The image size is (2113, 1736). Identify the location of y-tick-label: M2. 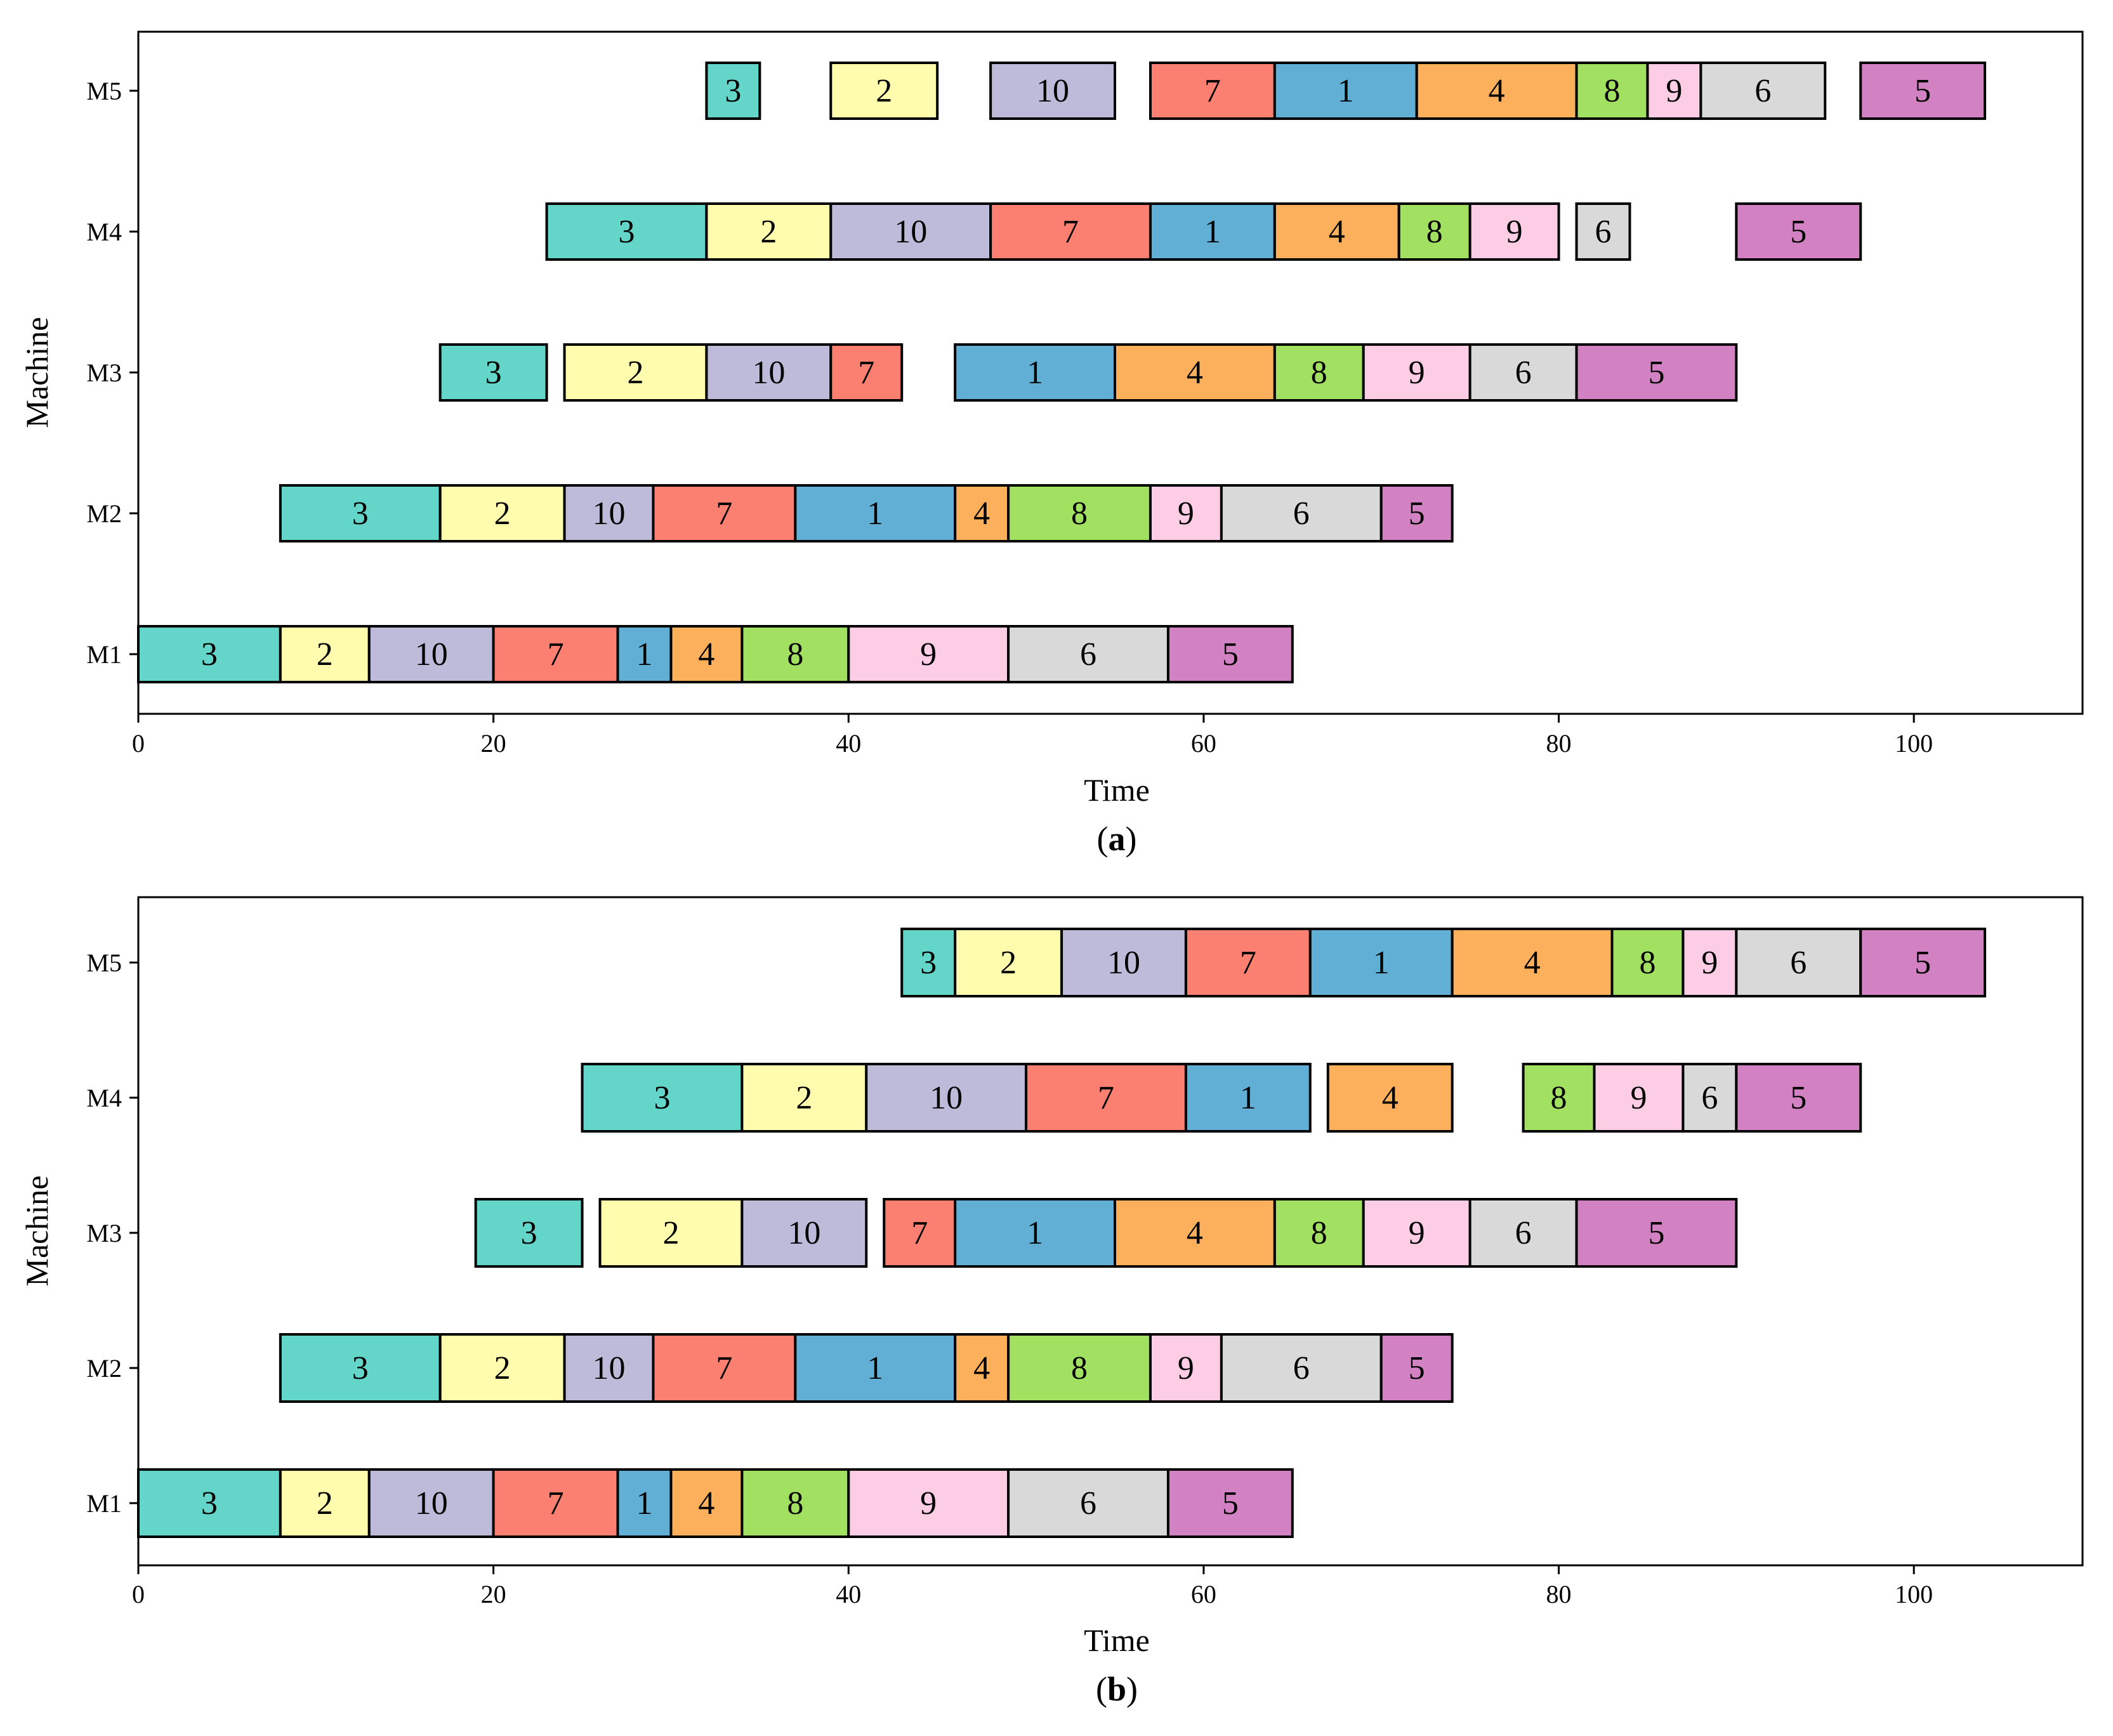
(104, 513).